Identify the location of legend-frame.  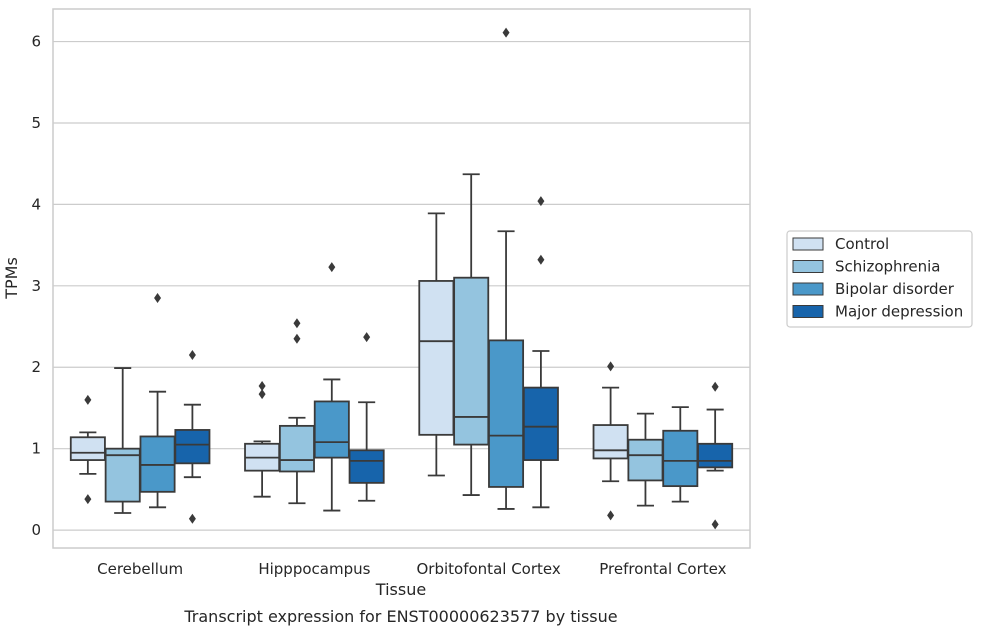
(879, 279).